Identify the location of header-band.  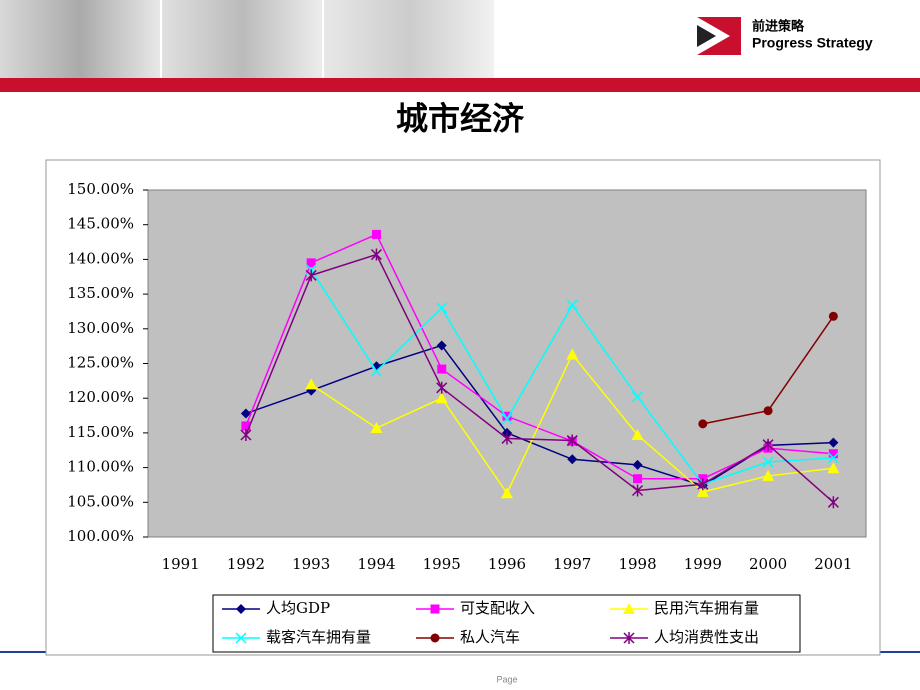
(460, 85).